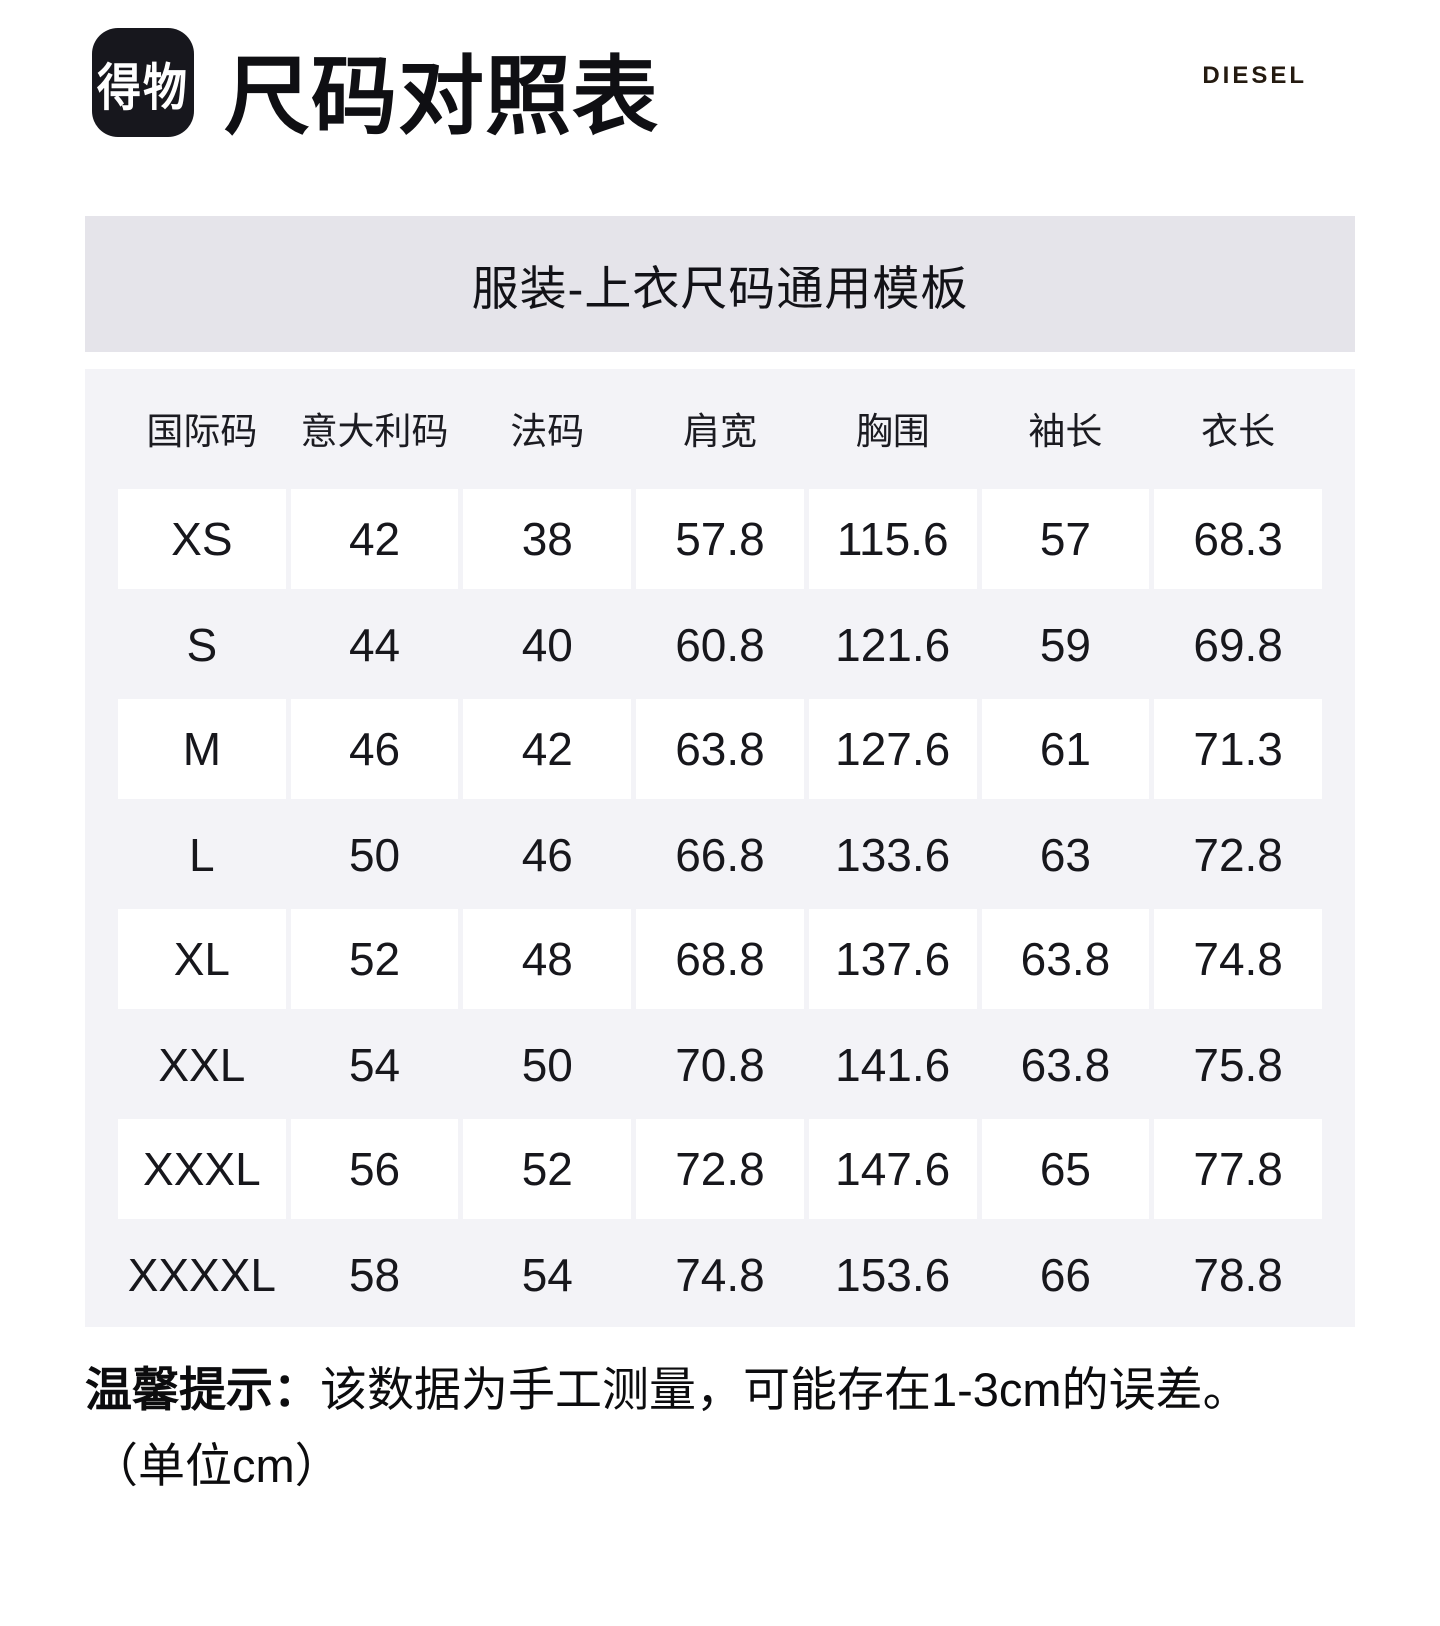  I want to click on measurement-cell: 137.6, so click(892, 959).